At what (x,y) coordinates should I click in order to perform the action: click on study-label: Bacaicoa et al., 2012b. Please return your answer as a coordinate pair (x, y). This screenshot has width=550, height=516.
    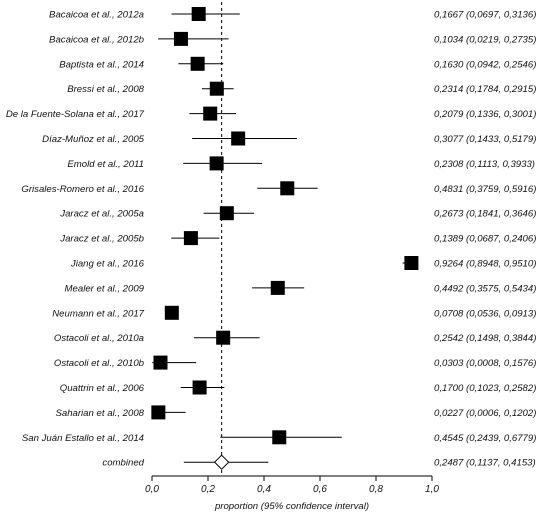
    Looking at the image, I should click on (97, 39).